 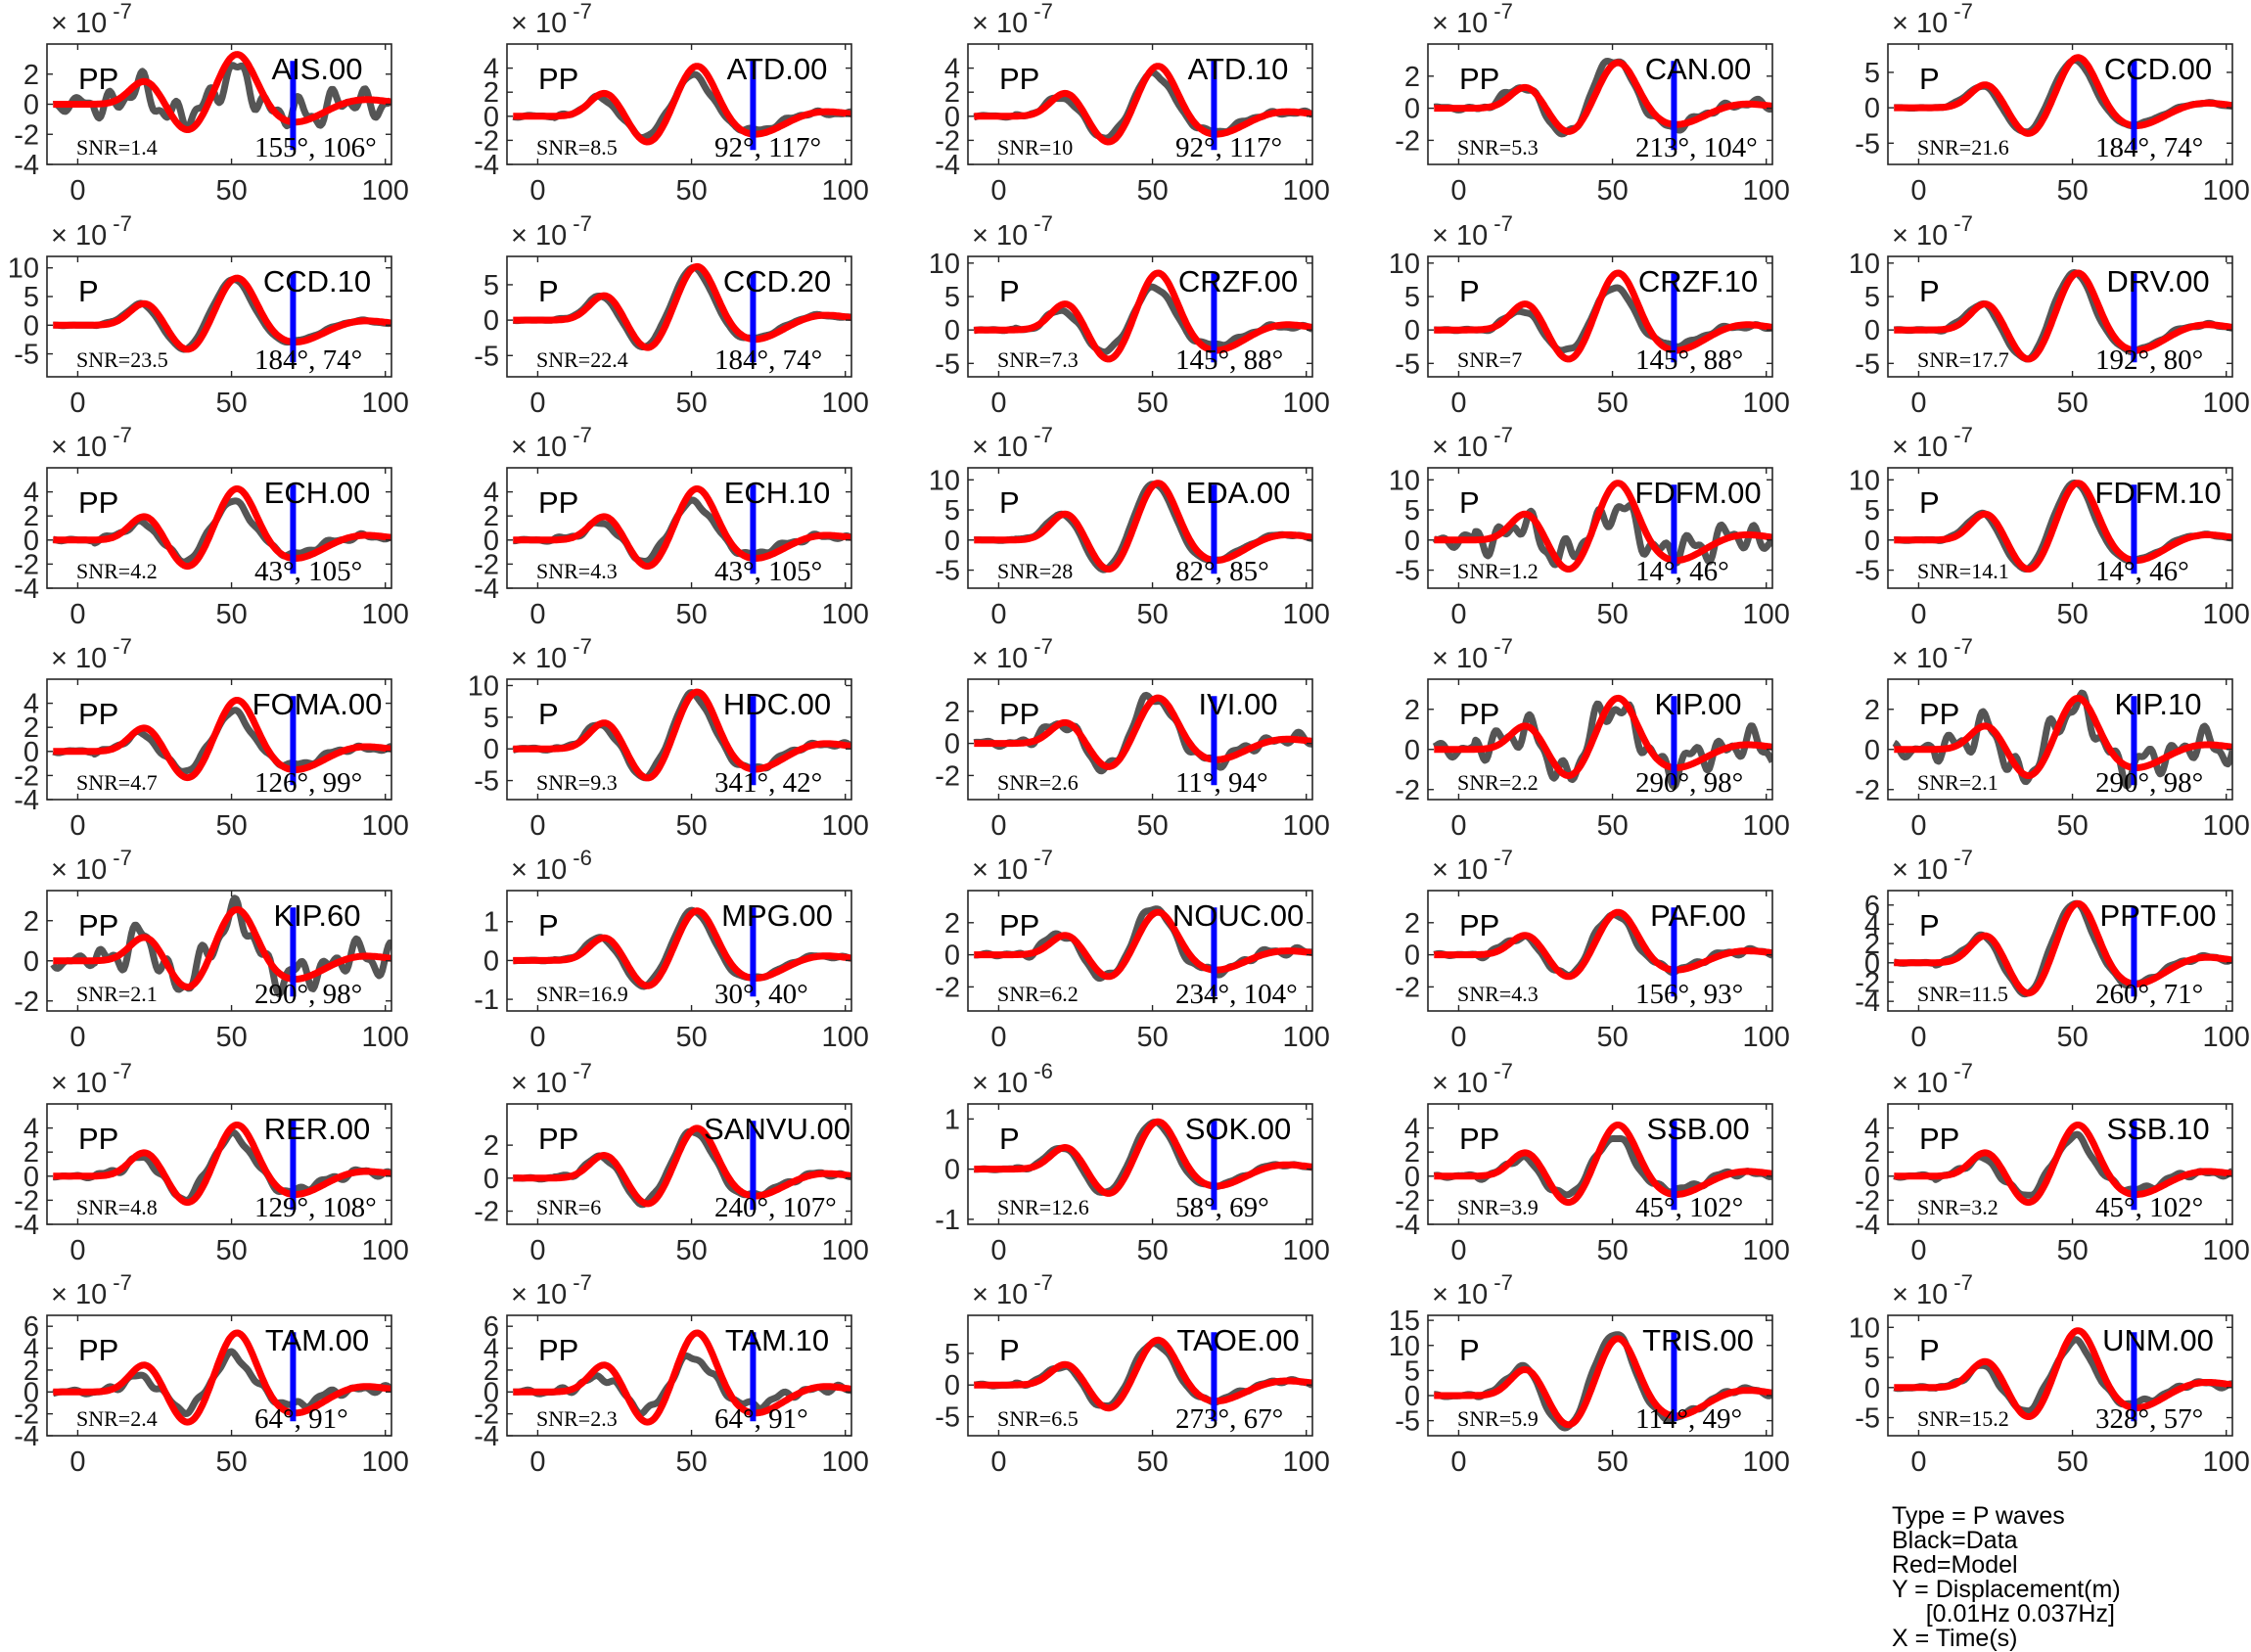 I want to click on station-label: KIP.10, so click(x=2157, y=704).